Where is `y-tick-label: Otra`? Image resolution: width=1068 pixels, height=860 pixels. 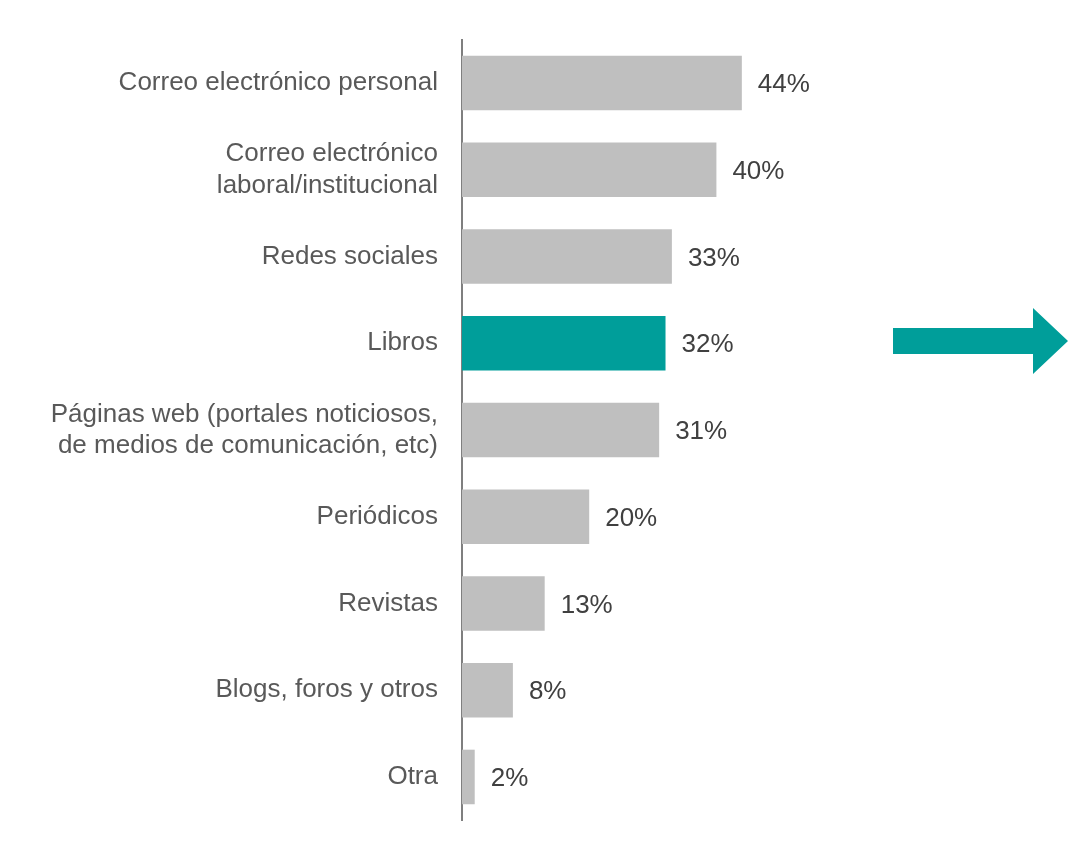 y-tick-label: Otra is located at coordinates (413, 775).